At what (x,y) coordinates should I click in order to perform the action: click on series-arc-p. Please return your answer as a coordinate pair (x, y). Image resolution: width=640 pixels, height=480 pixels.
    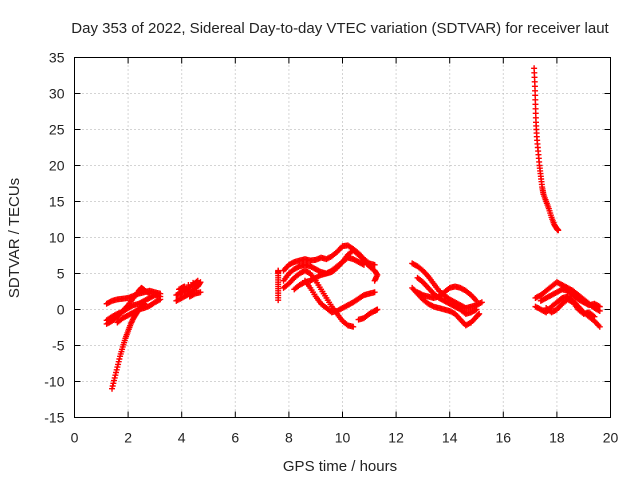
    Looking at the image, I should click on (446, 306).